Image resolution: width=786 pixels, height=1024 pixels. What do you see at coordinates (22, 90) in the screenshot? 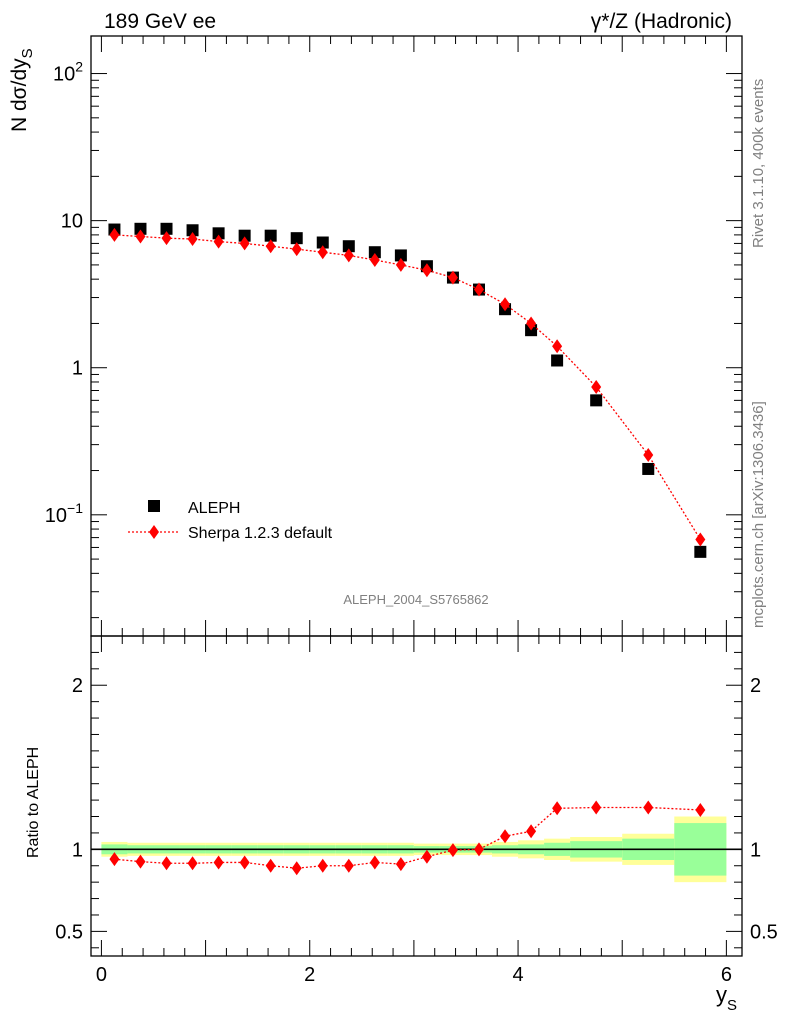
I see `main-y-axis-title: N dσ/dyS` at bounding box center [22, 90].